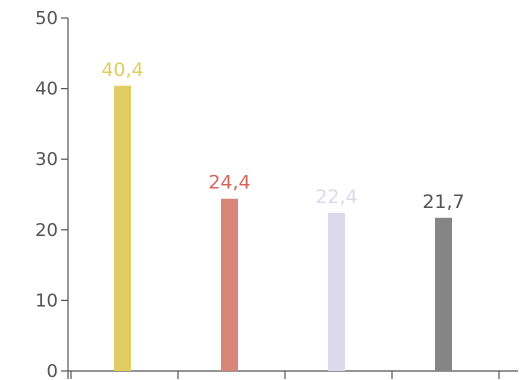 This screenshot has width=526, height=380. Describe the element at coordinates (46, 159) in the screenshot. I see `y-tick-label: 30` at that location.